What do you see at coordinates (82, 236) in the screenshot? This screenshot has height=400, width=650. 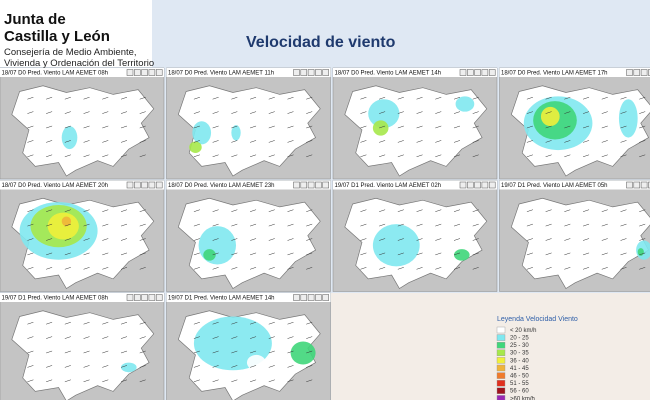 I see `map-panel: 18/07 D0 Pred. Viento LAM AEMET 20h` at bounding box center [82, 236].